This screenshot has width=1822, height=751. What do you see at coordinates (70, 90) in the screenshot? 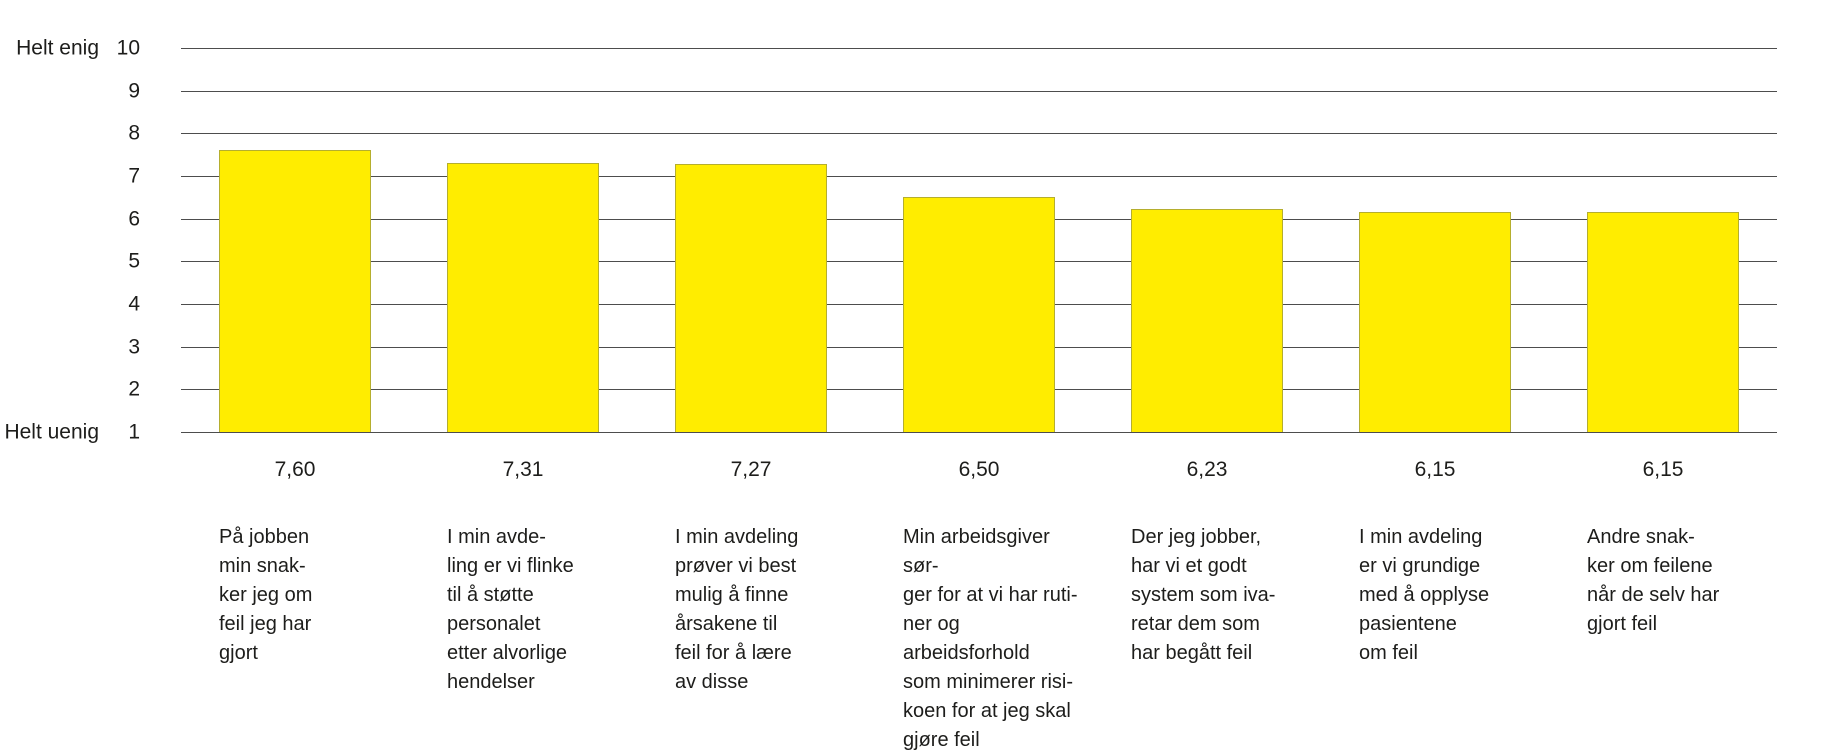
I see `y-axis-tick-9: 9` at bounding box center [70, 90].